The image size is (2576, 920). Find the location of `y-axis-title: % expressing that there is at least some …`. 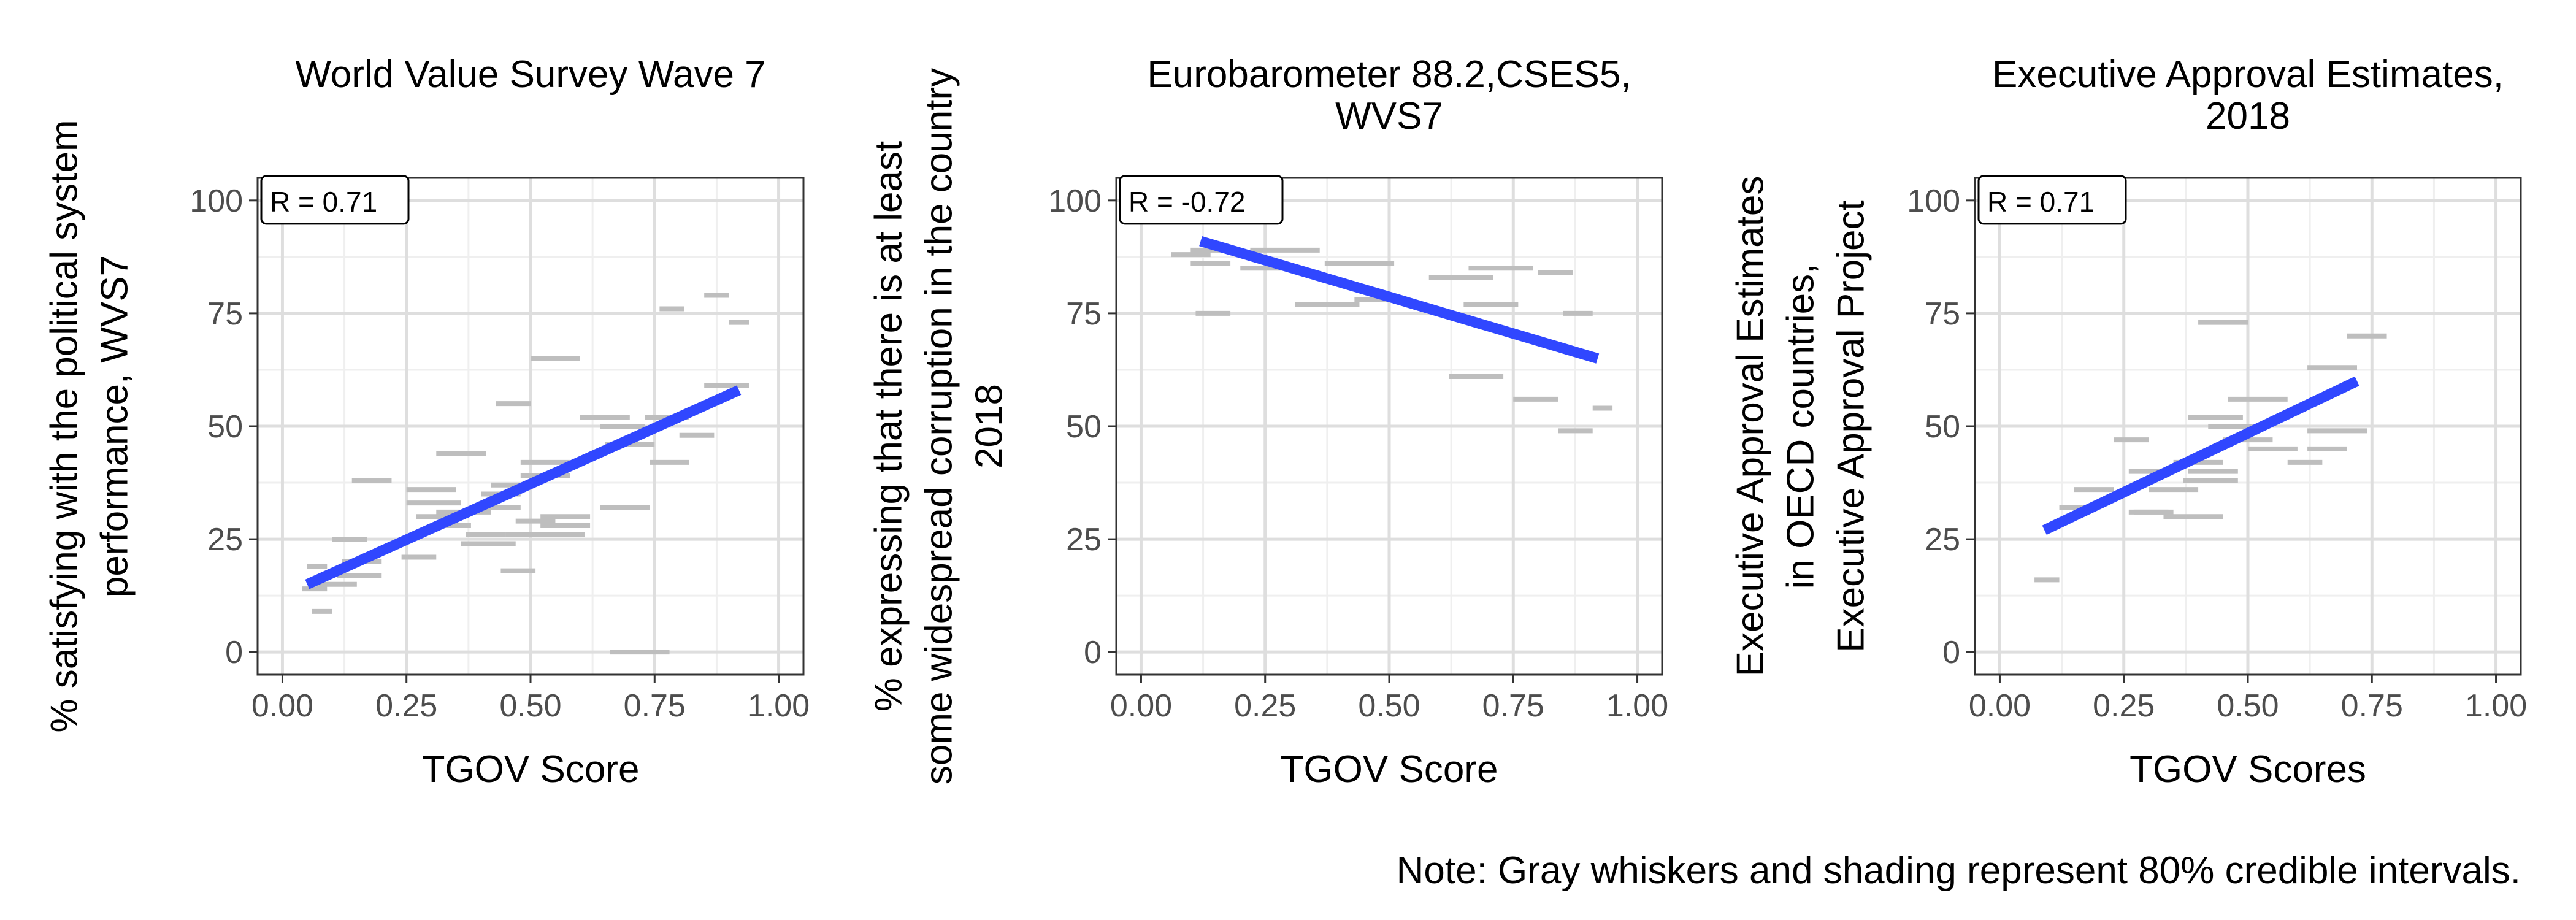

y-axis-title: % expressing that there is at least some … is located at coordinates (938, 426).